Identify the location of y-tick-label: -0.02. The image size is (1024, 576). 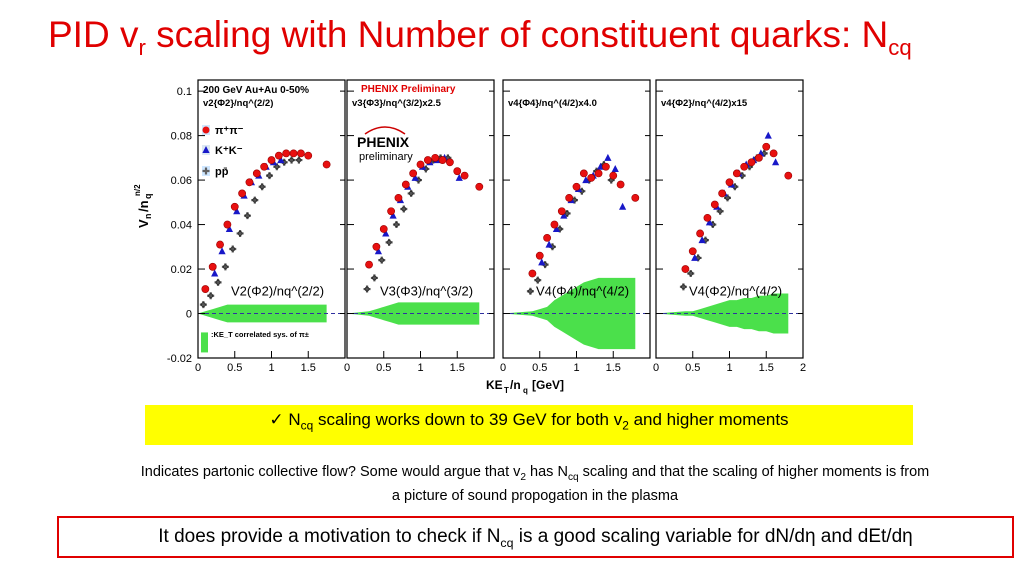
(179, 359).